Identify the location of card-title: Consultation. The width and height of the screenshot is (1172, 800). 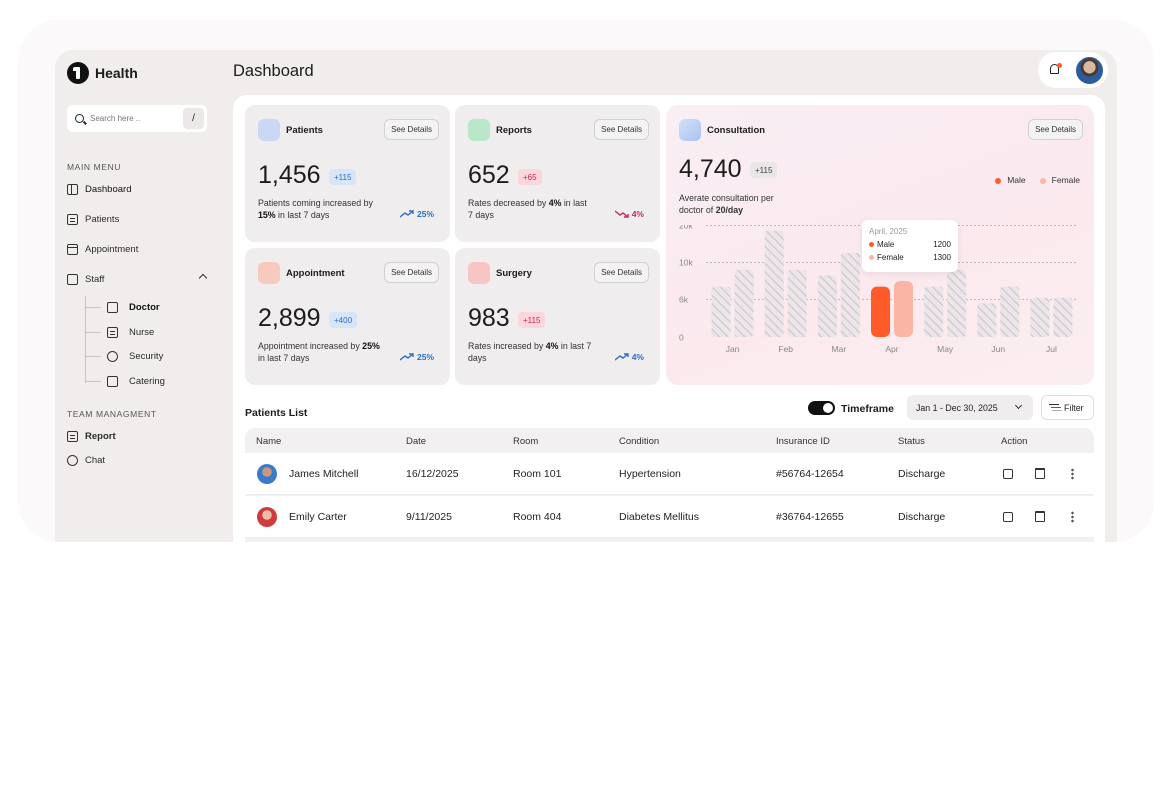
(736, 130).